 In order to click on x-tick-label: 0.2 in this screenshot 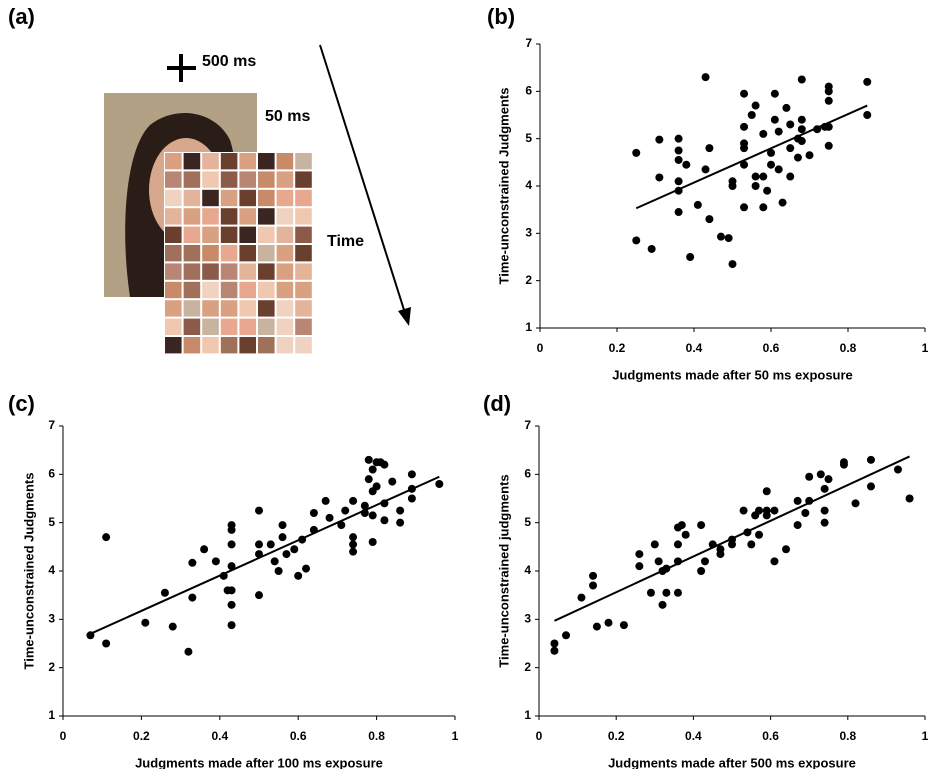, I will do `click(616, 736)`.